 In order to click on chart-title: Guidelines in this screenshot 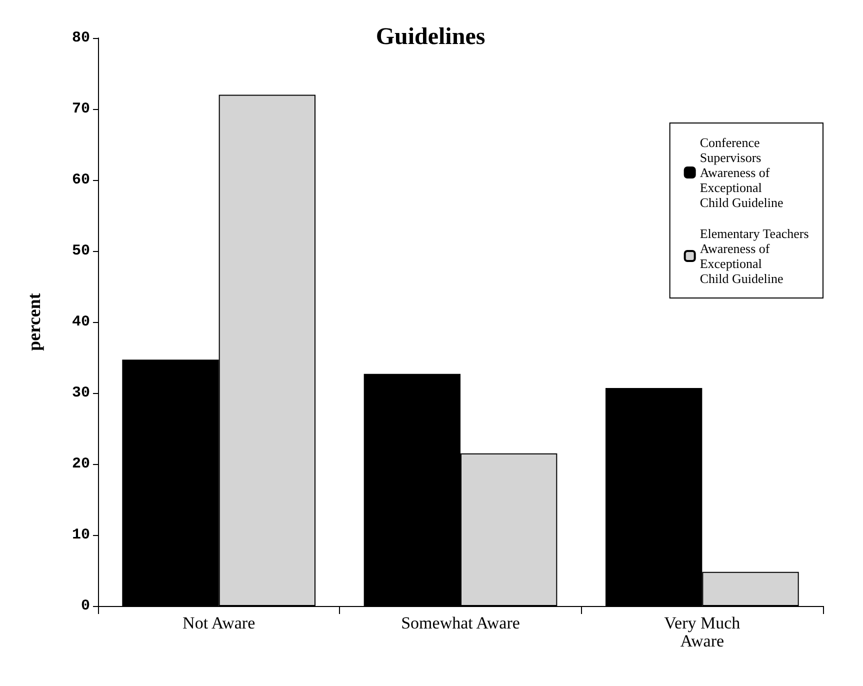, I will do `click(431, 37)`.